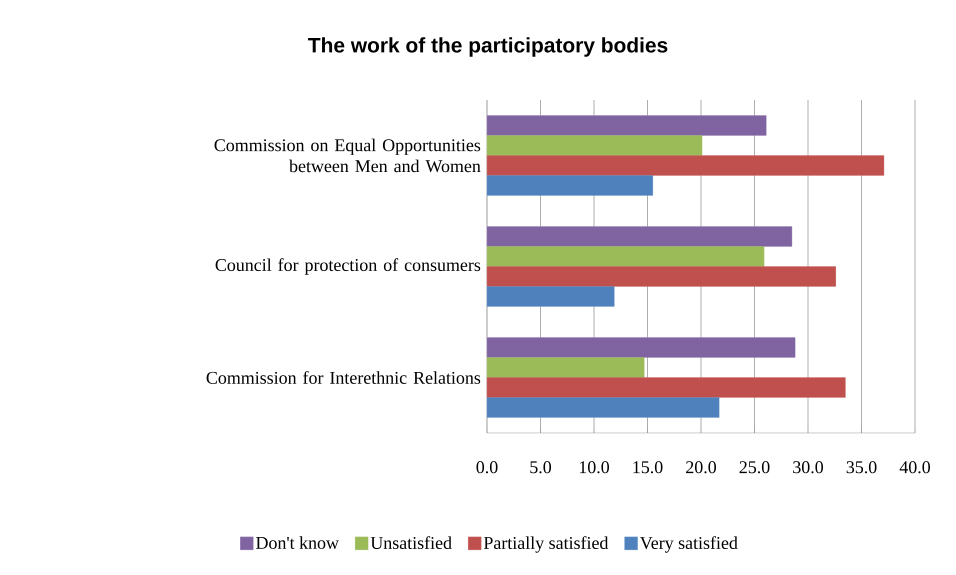 This screenshot has height=575, width=956. What do you see at coordinates (348, 266) in the screenshot?
I see `y-tick-label: Council for protection of consumers` at bounding box center [348, 266].